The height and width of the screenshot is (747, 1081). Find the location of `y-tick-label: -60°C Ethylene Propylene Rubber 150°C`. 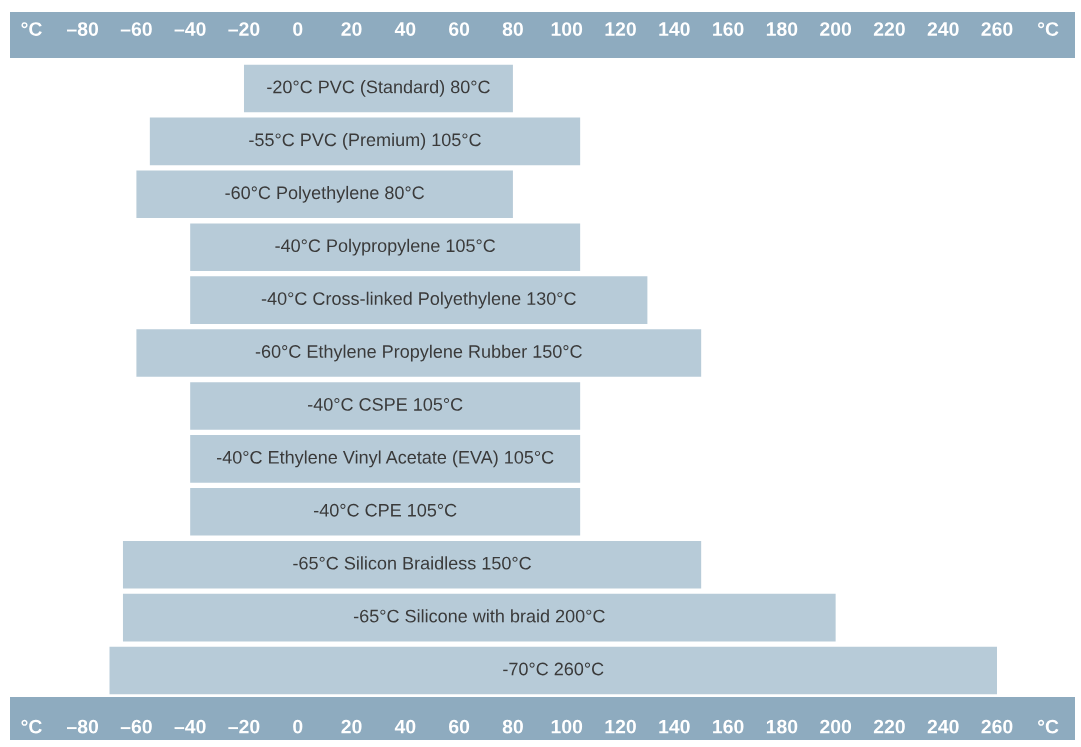

y-tick-label: -60°C Ethylene Propylene Rubber 150°C is located at coordinates (418, 353).